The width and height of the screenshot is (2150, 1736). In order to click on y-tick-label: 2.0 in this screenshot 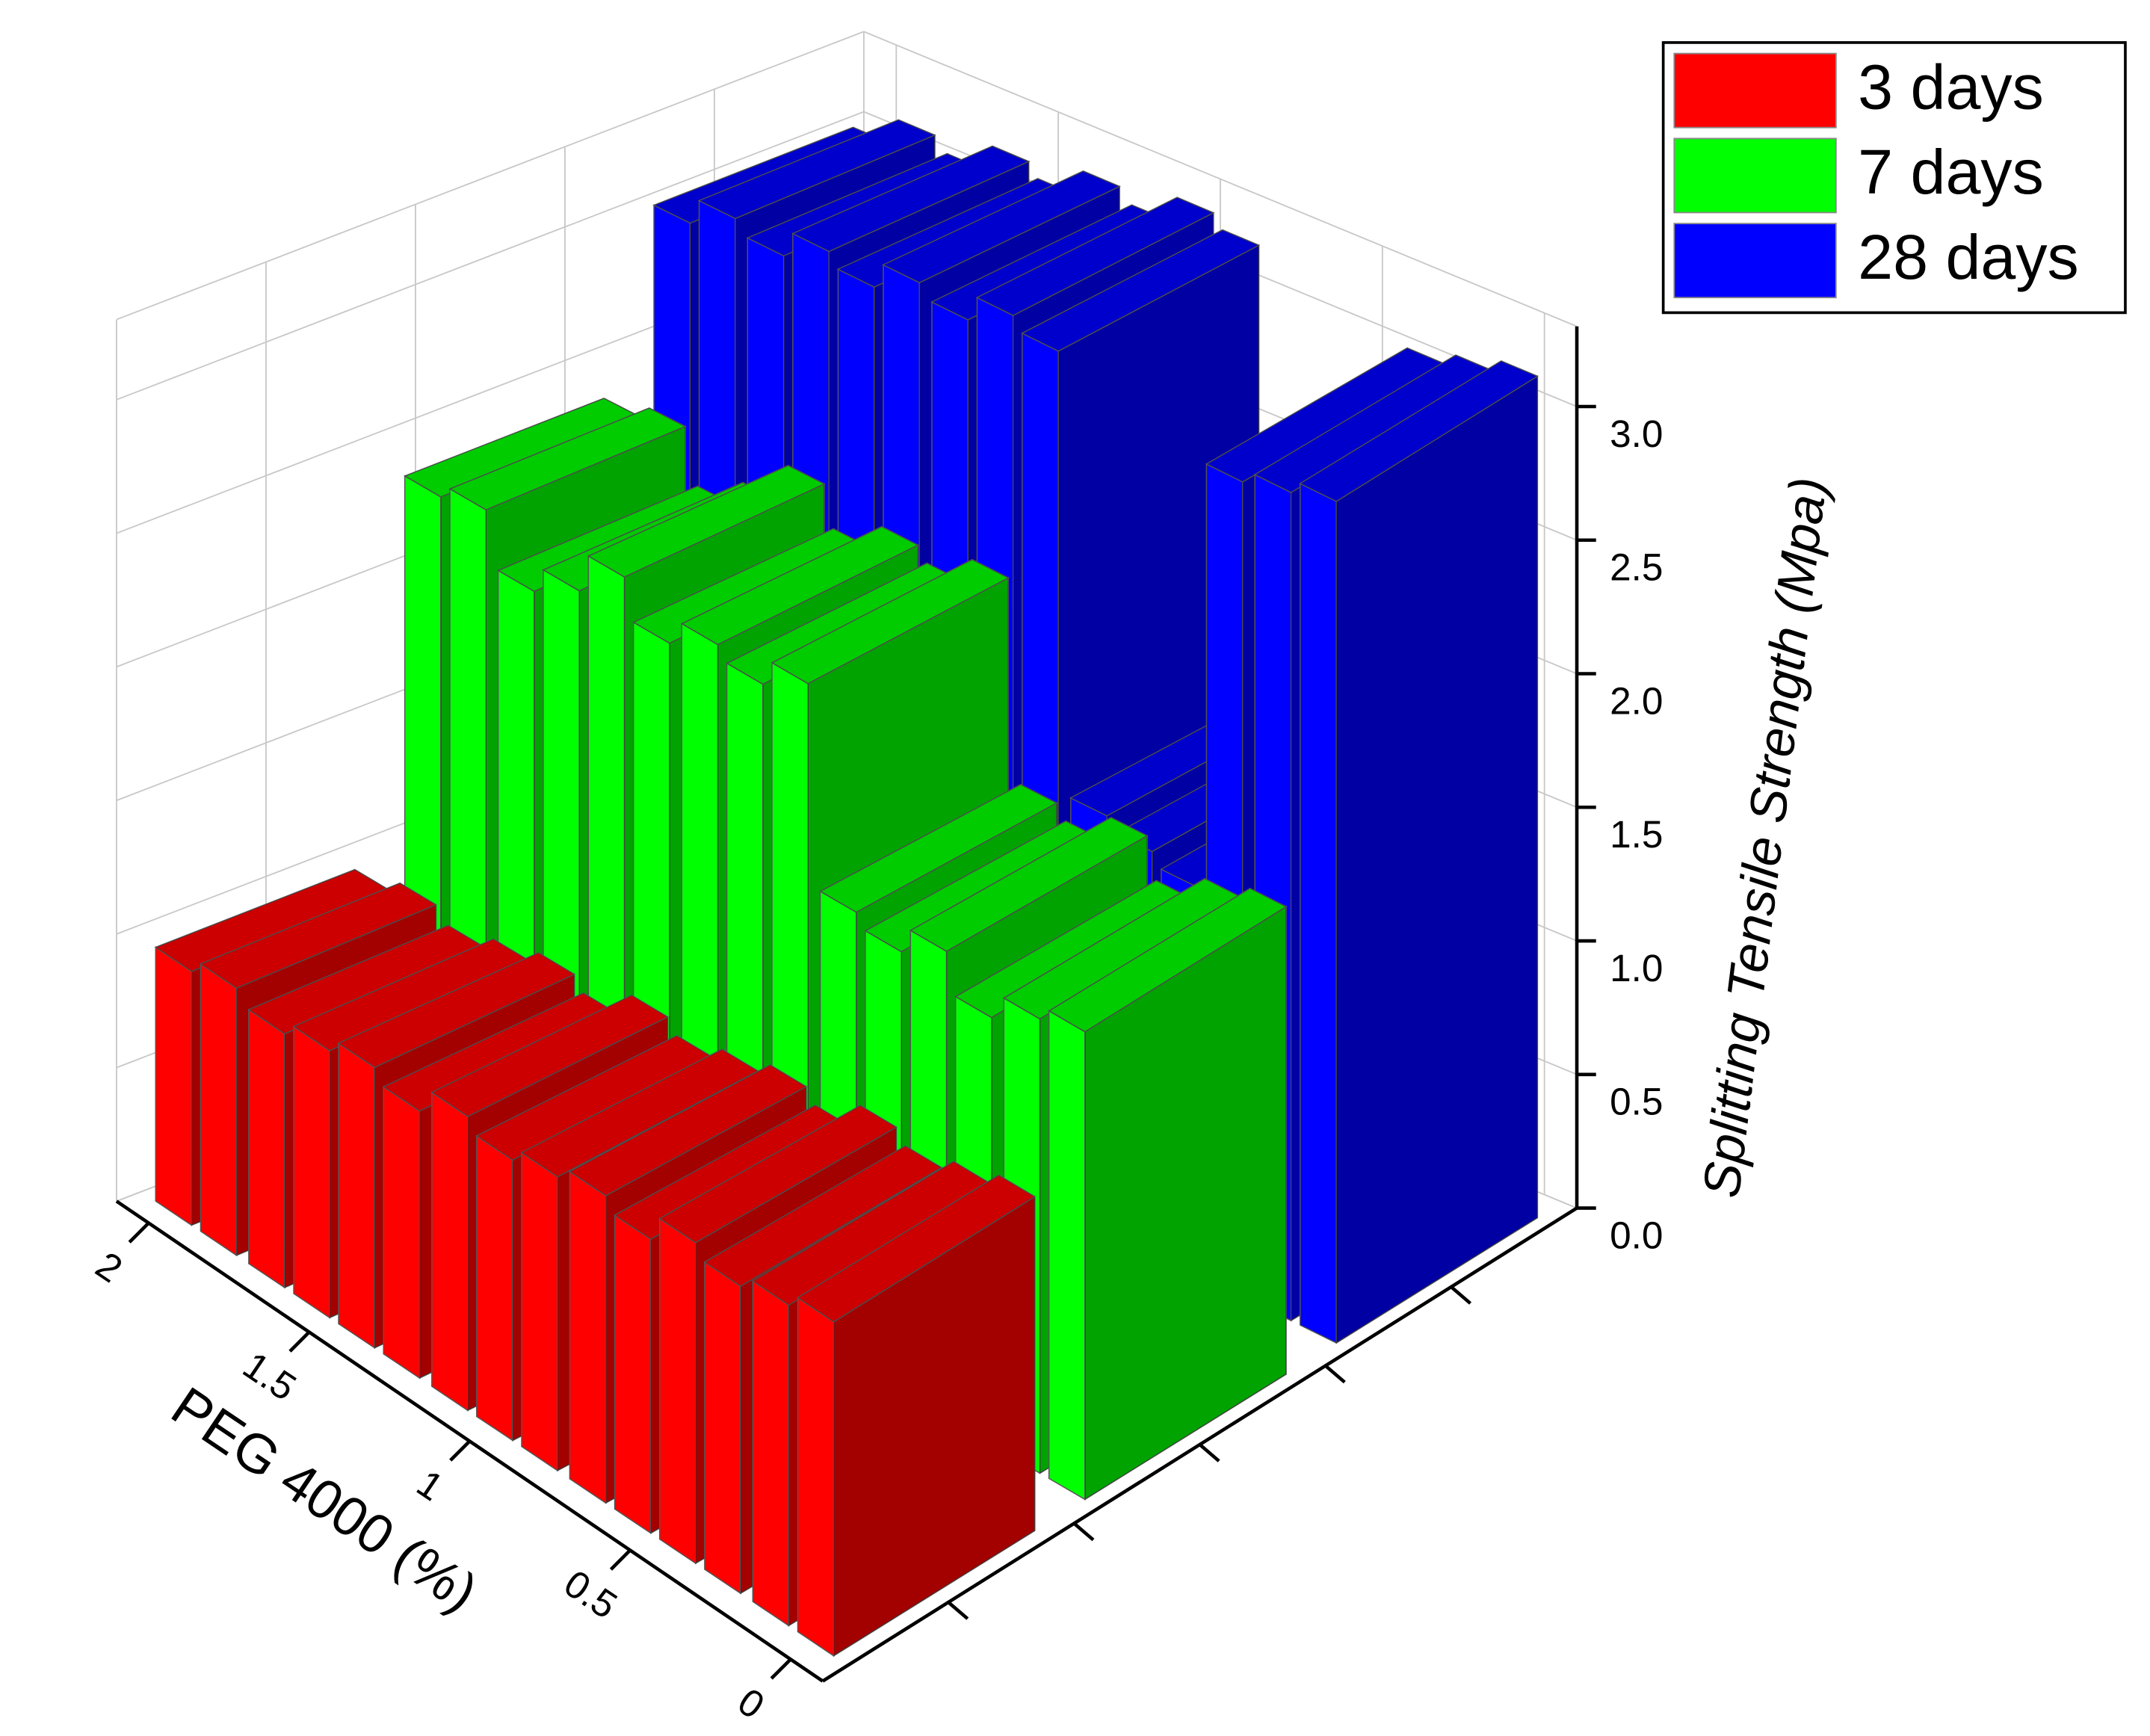, I will do `click(1636, 700)`.